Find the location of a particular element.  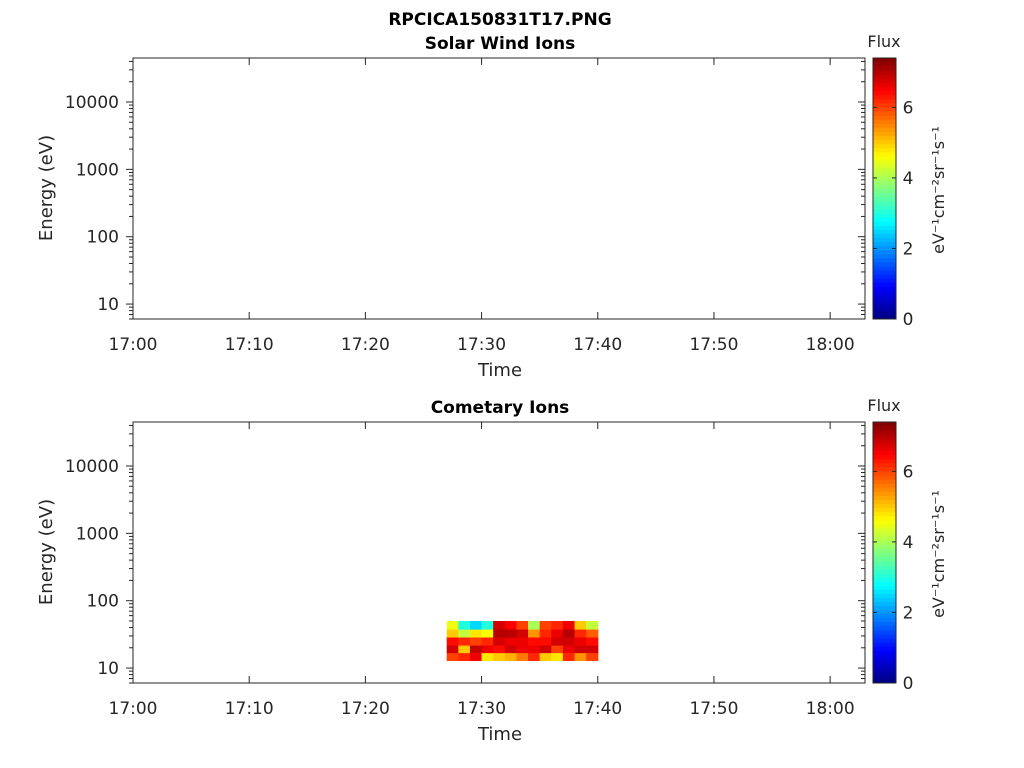

colorbar-tick-label: 6 is located at coordinates (908, 108).